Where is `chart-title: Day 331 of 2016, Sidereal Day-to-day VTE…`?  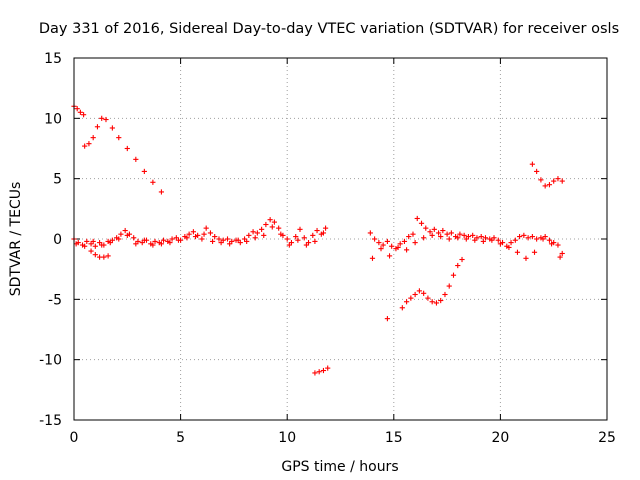
chart-title: Day 331 of 2016, Sidereal Day-to-day VTE… is located at coordinates (329, 29).